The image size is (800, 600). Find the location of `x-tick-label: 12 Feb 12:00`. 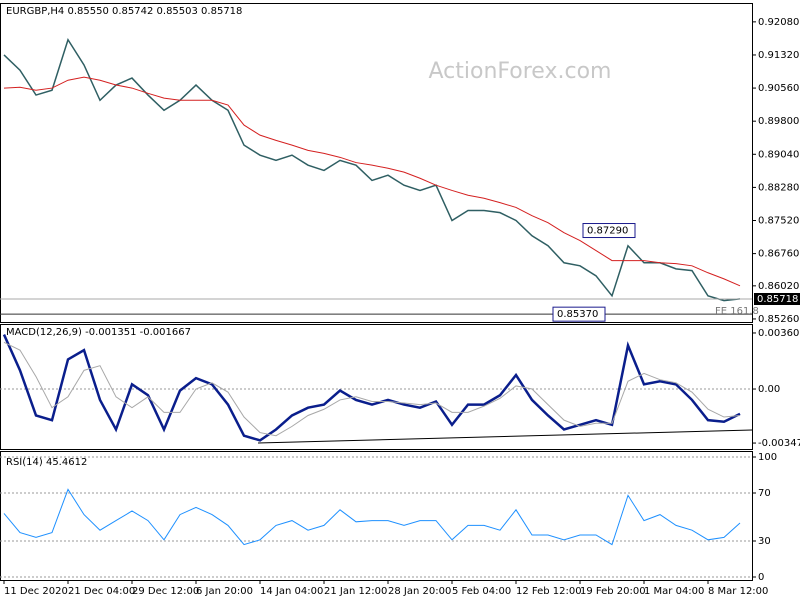

x-tick-label: 12 Feb 12:00 is located at coordinates (549, 591).